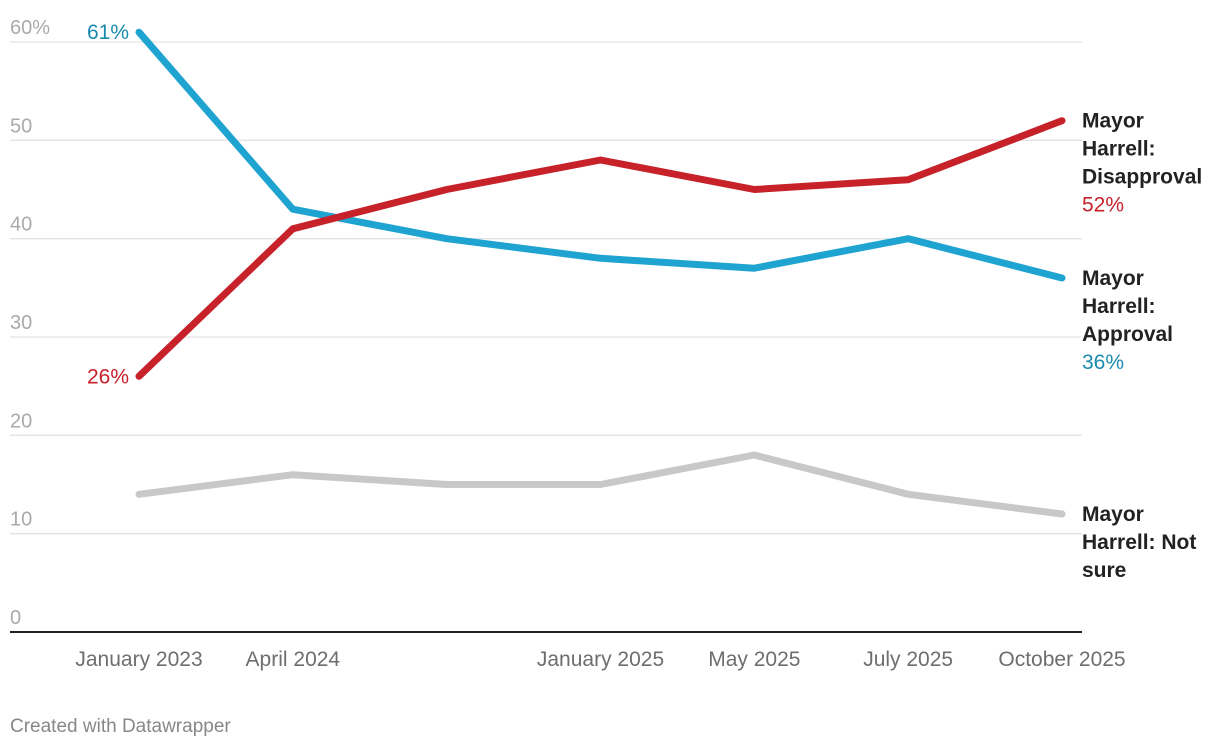  Describe the element at coordinates (138, 659) in the screenshot. I see `x-tick-label-0: January 2023` at that location.